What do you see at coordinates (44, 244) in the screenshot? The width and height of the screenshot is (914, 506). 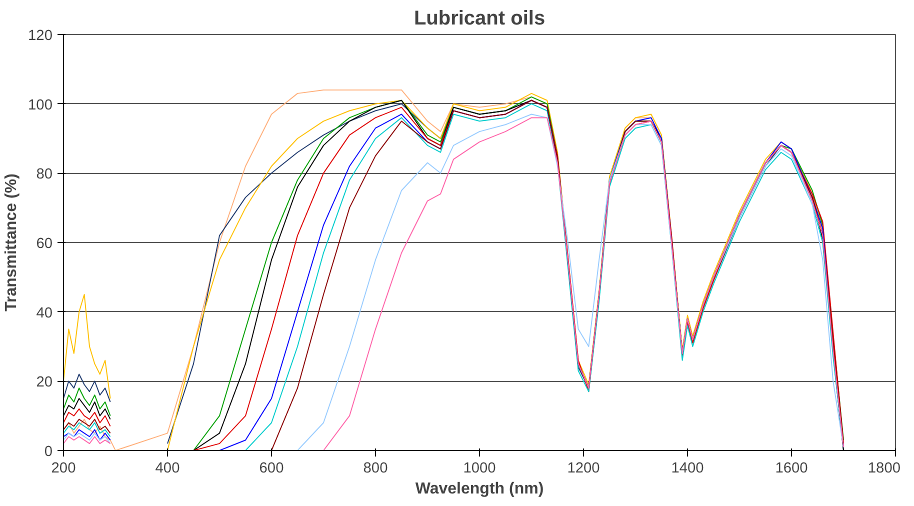 I see `y-tick-label: 60` at bounding box center [44, 244].